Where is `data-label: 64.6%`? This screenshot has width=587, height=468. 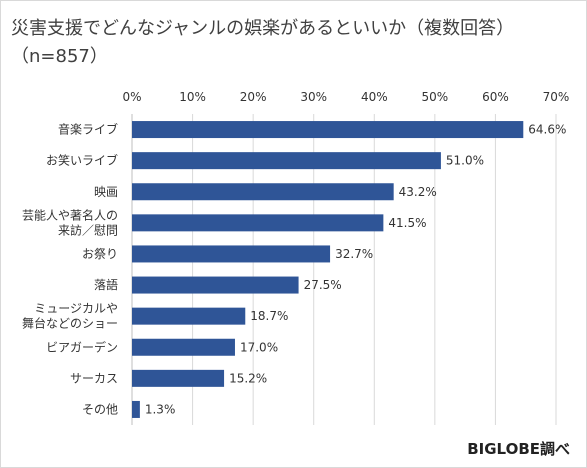 data-label: 64.6% is located at coordinates (547, 130).